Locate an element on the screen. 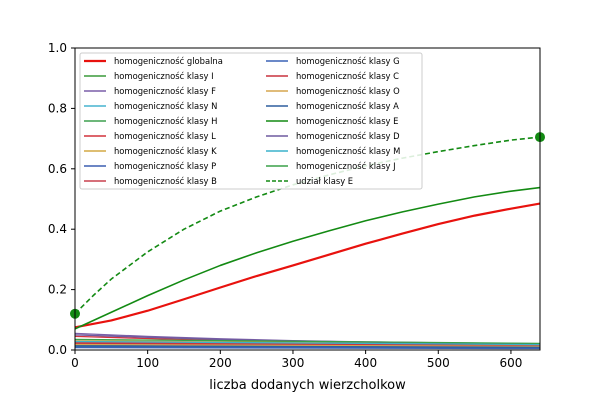 This screenshot has width=600, height=400. y-tick-label: 0.8 is located at coordinates (57, 108).